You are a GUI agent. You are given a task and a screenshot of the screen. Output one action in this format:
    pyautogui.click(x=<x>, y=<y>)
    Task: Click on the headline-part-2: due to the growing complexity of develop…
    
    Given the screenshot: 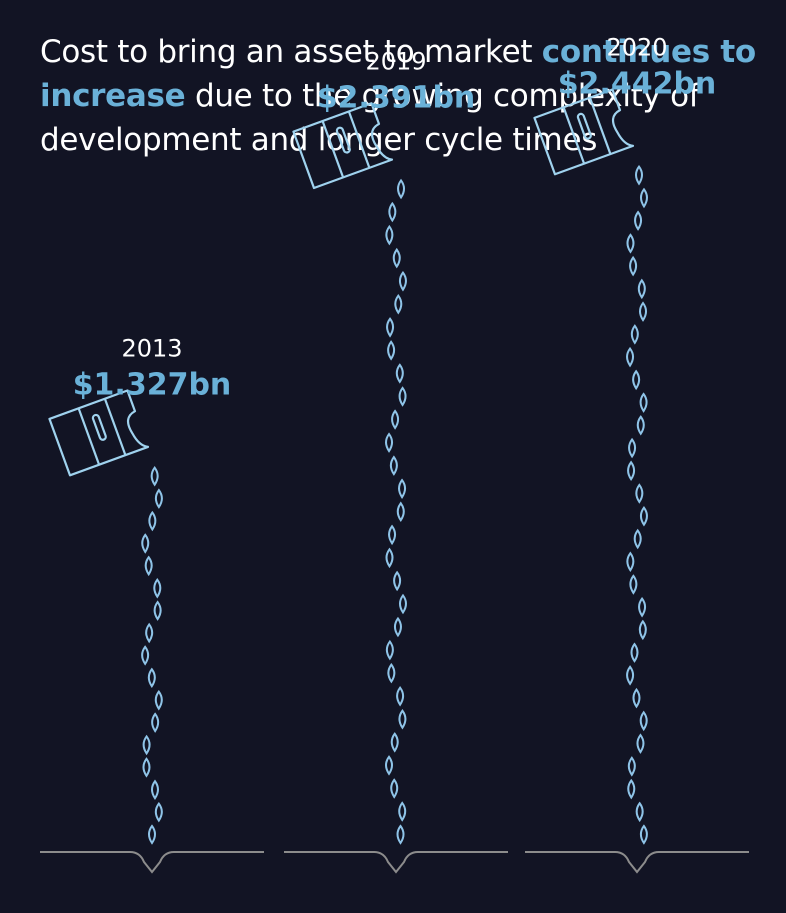 What is the action you would take?
    pyautogui.click(x=370, y=118)
    